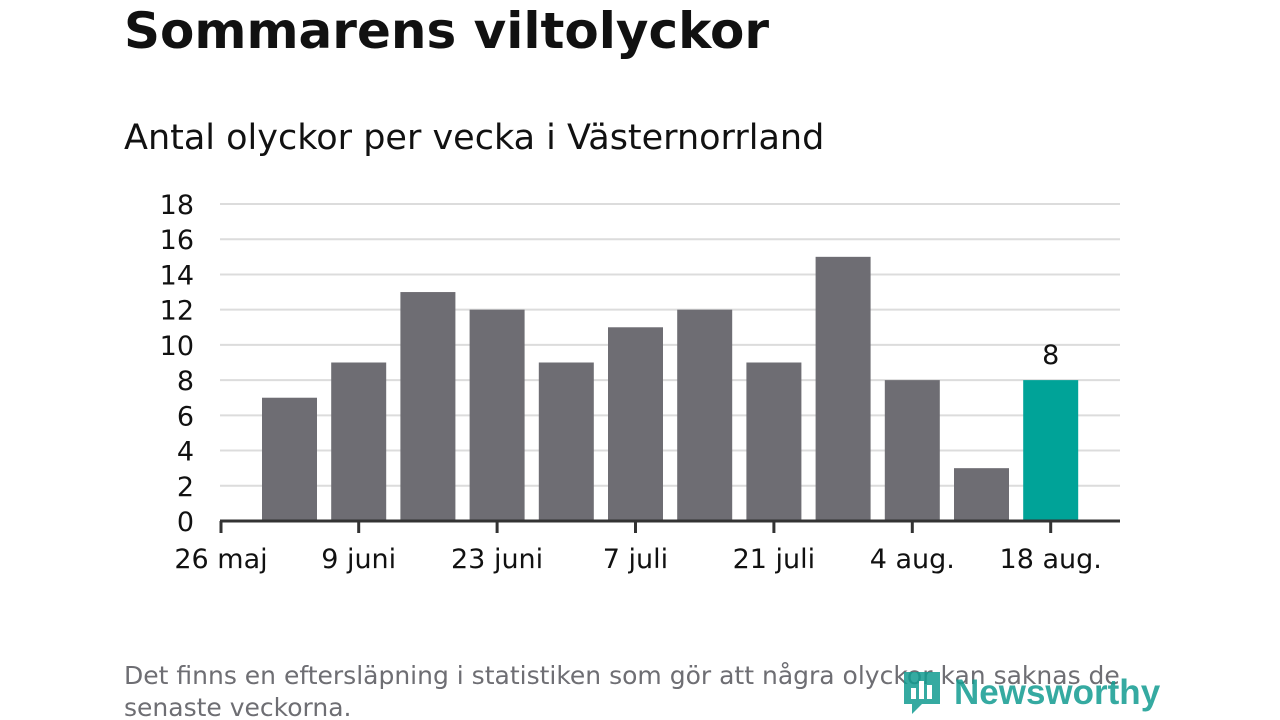 This screenshot has width=1280, height=720. Describe the element at coordinates (185, 487) in the screenshot. I see `y-tick-label: 2` at that location.